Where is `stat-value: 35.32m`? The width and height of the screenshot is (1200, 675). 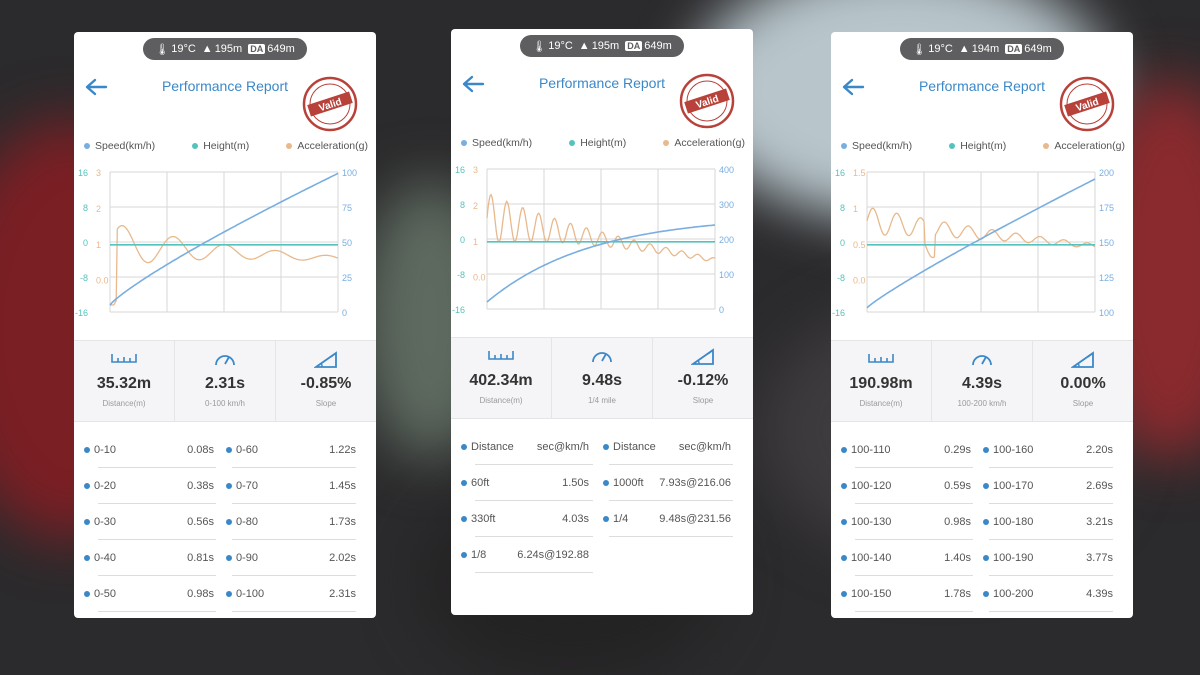 stat-value: 35.32m is located at coordinates (124, 383).